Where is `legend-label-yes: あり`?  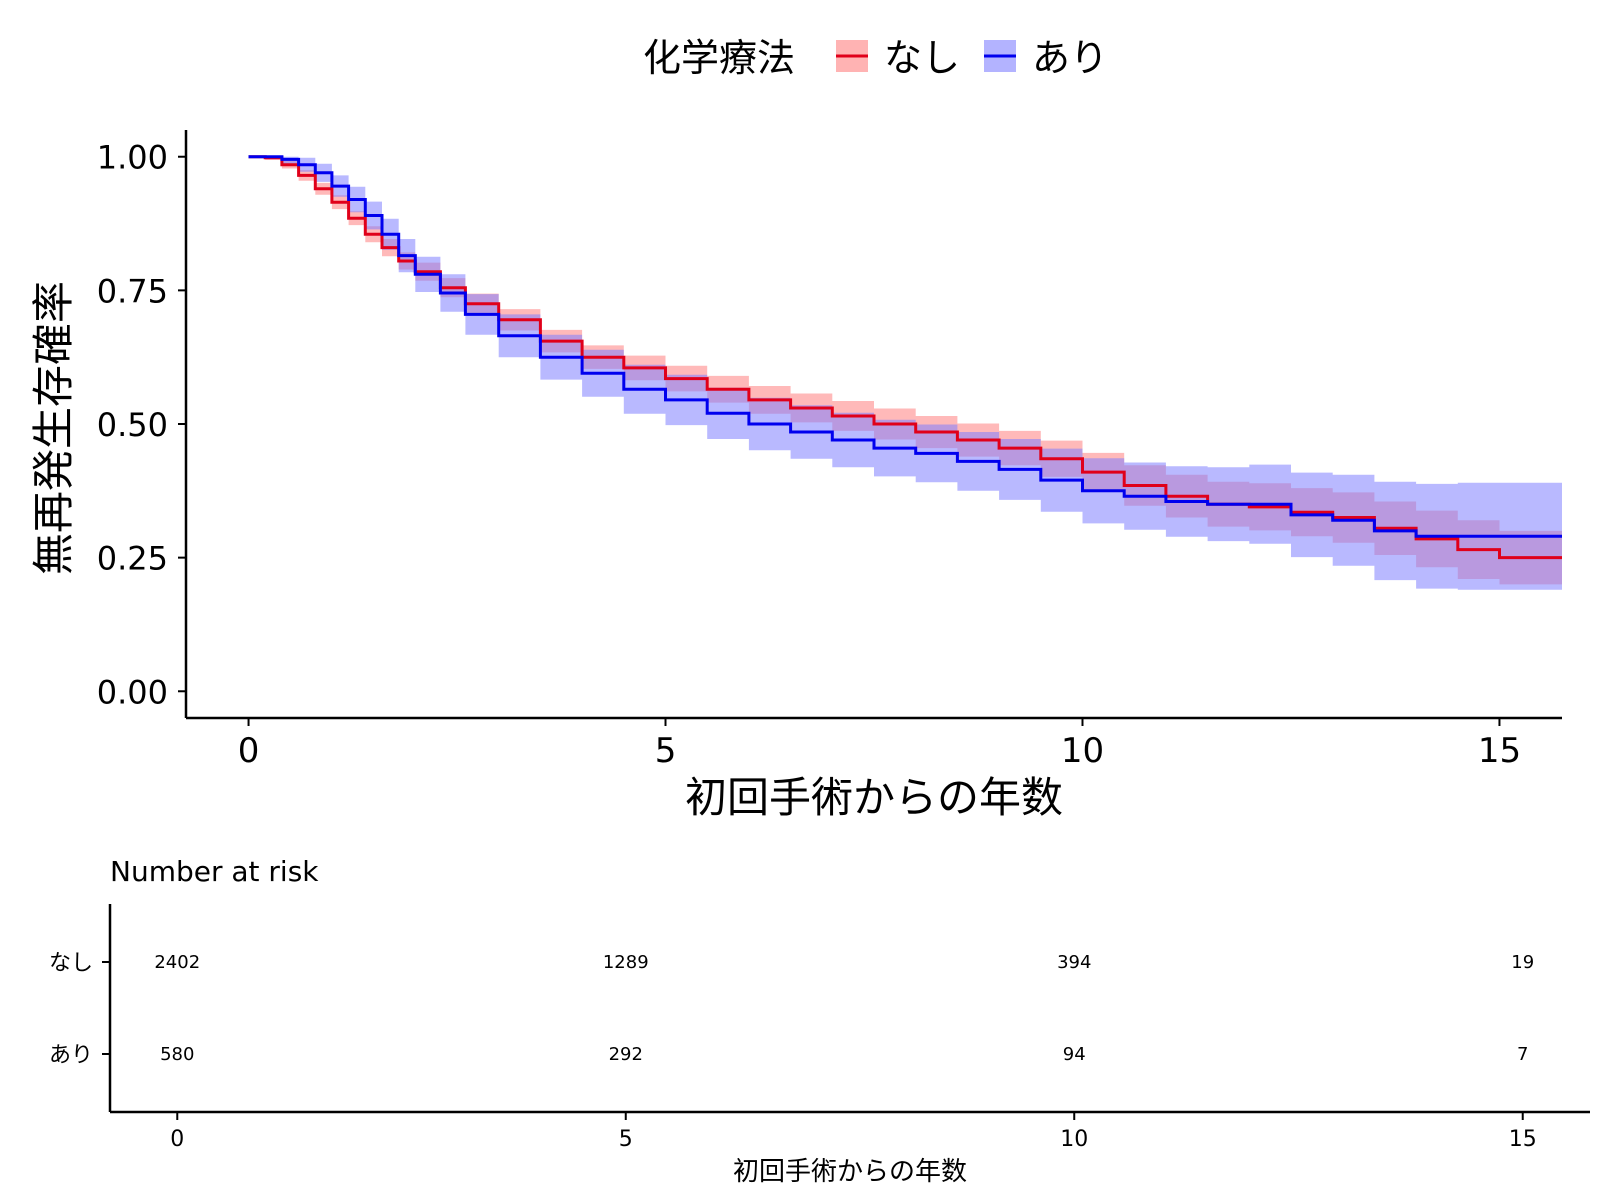
legend-label-yes: あり is located at coordinates (1070, 58).